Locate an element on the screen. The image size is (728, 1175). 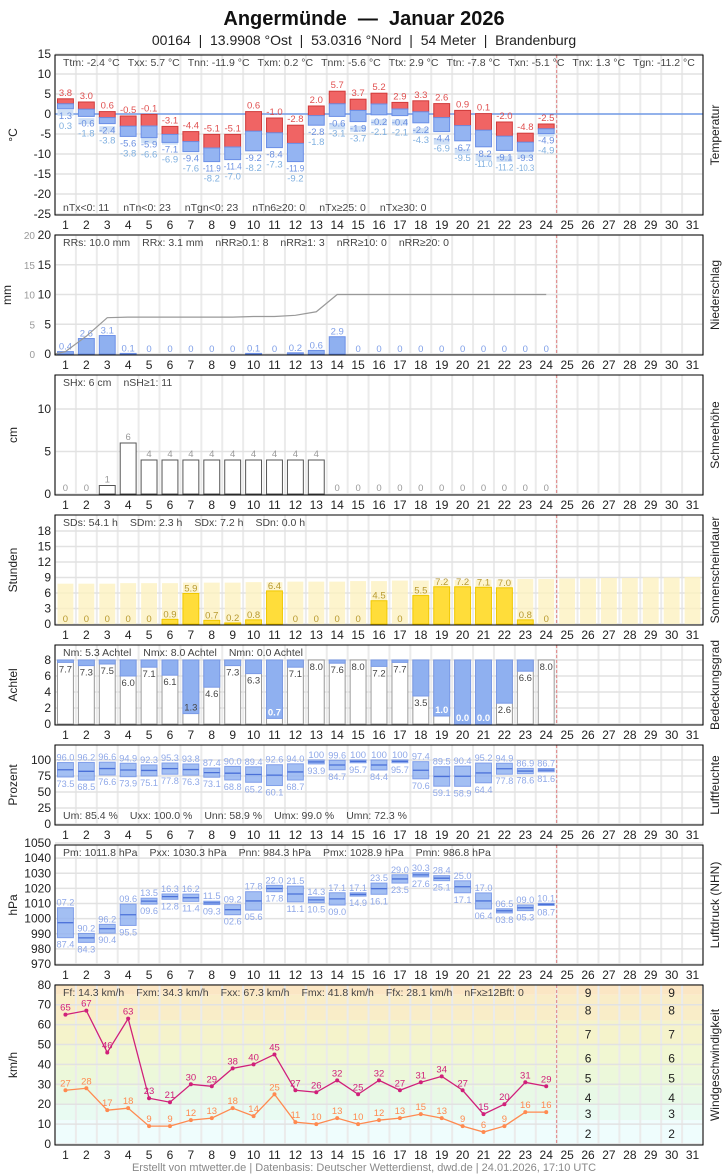
snow-label: 4 is located at coordinates (316, 454).